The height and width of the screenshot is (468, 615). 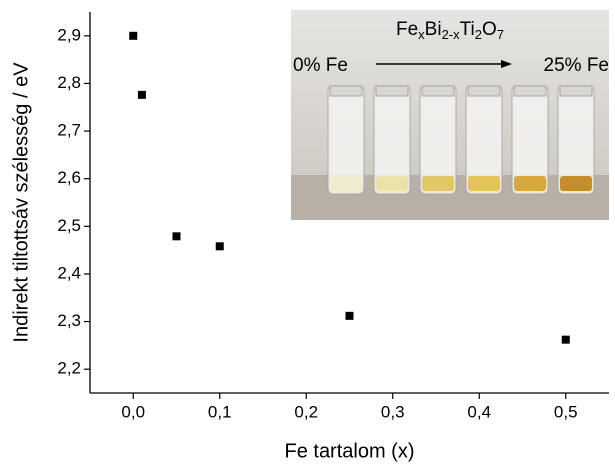 I want to click on x-axis-title: Fe tartalom (x), so click(x=349, y=451).